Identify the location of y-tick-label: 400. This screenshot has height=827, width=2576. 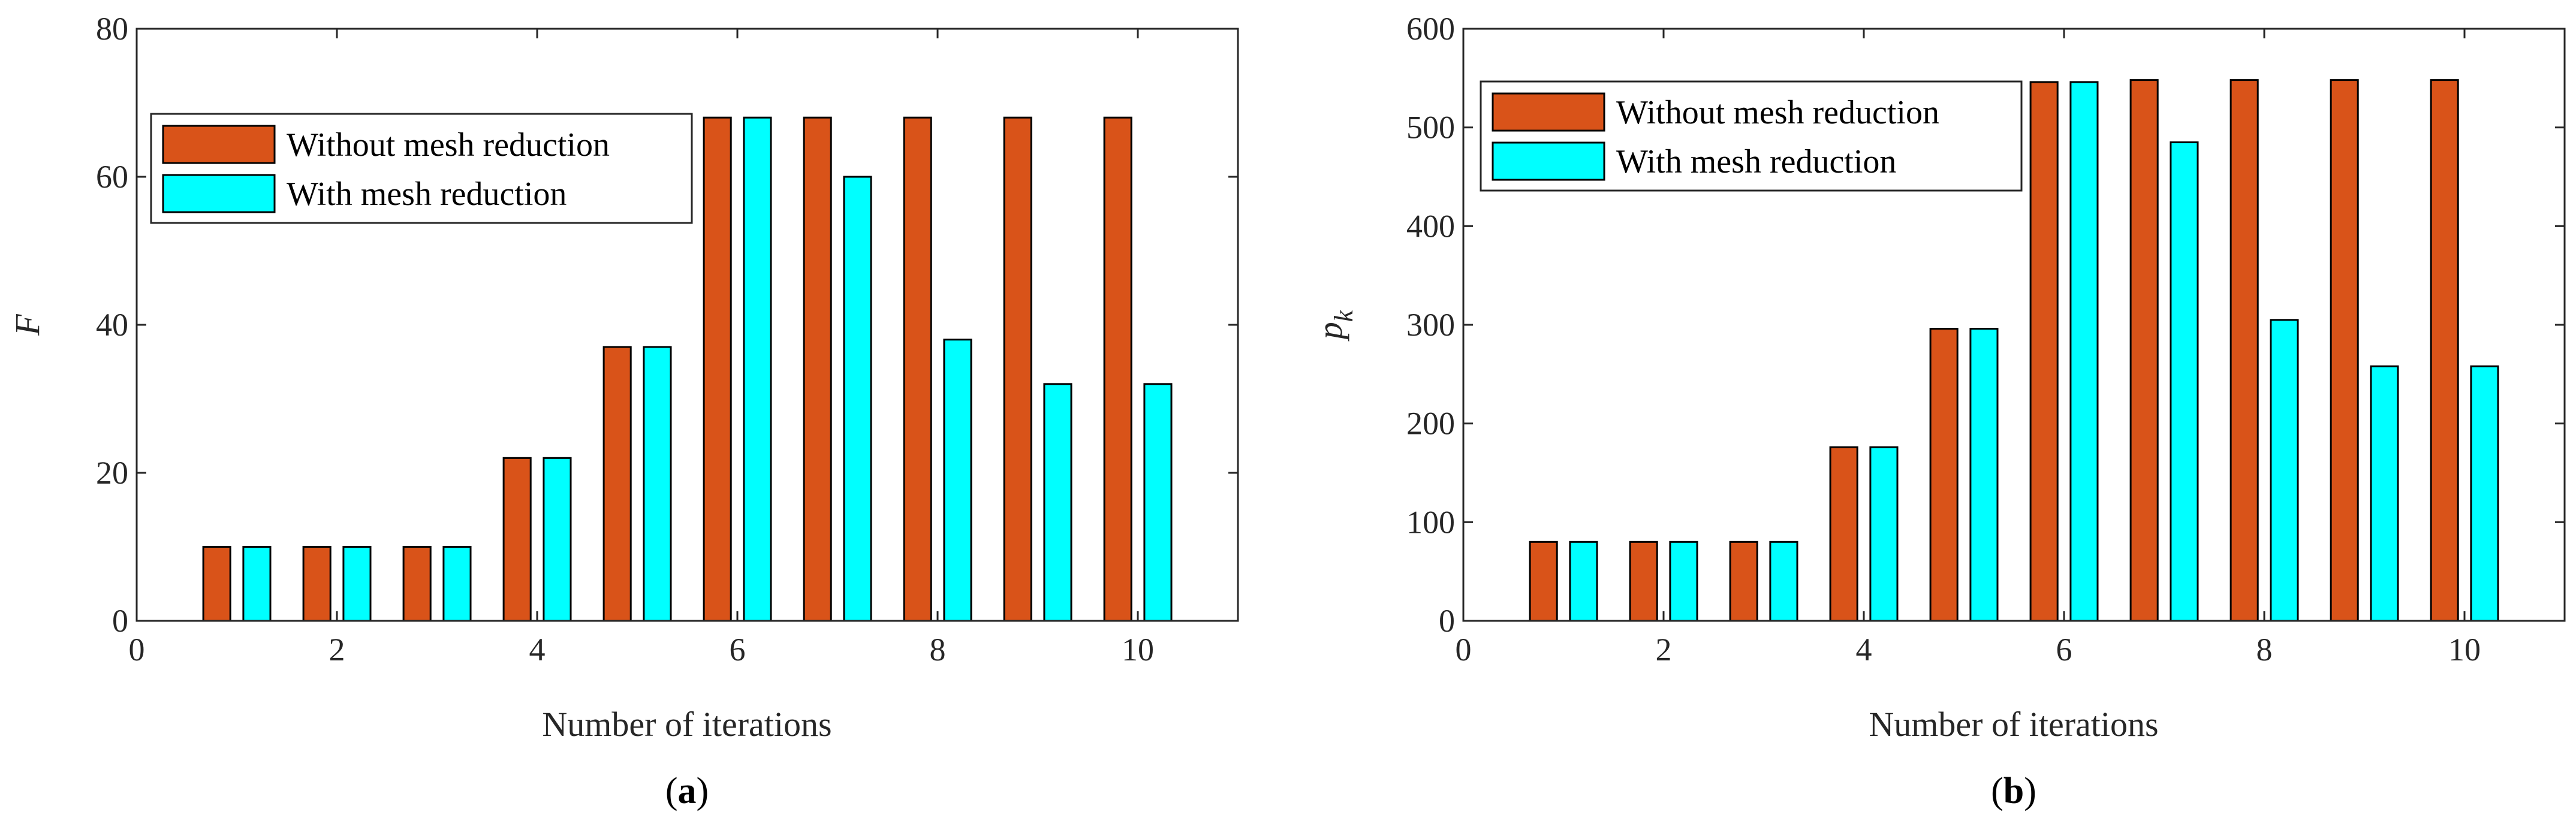
(1430, 226).